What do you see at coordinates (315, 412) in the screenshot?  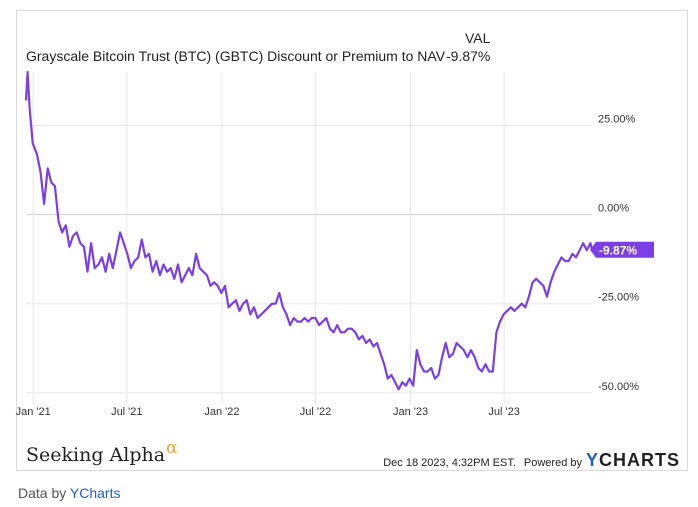 I see `x-tick-label: Jul '22` at bounding box center [315, 412].